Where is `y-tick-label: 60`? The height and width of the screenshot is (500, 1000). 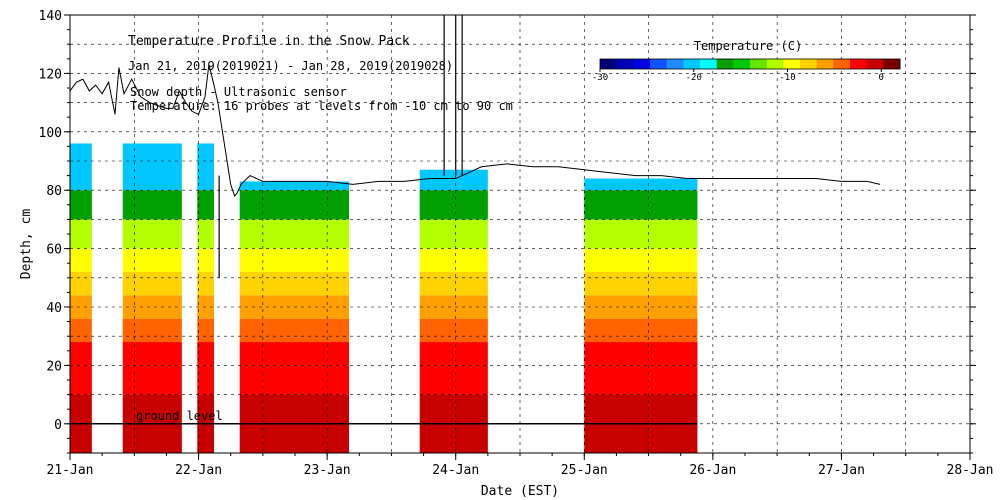 y-tick-label: 60 is located at coordinates (54, 250).